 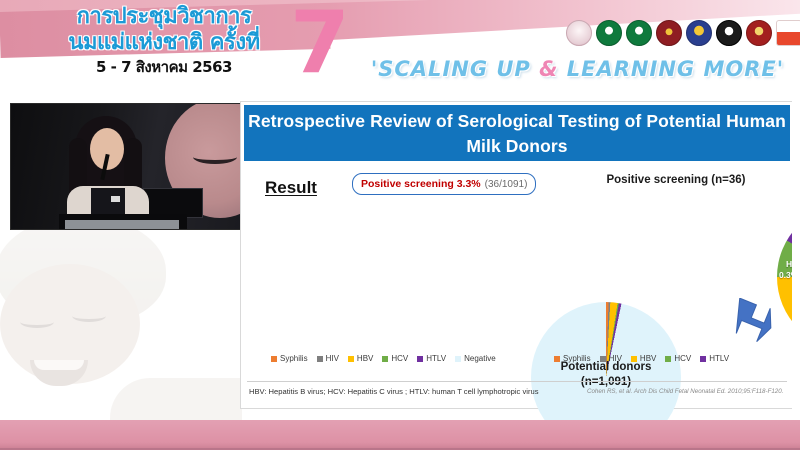 I want to click on speaker-badge, so click(x=115, y=199).